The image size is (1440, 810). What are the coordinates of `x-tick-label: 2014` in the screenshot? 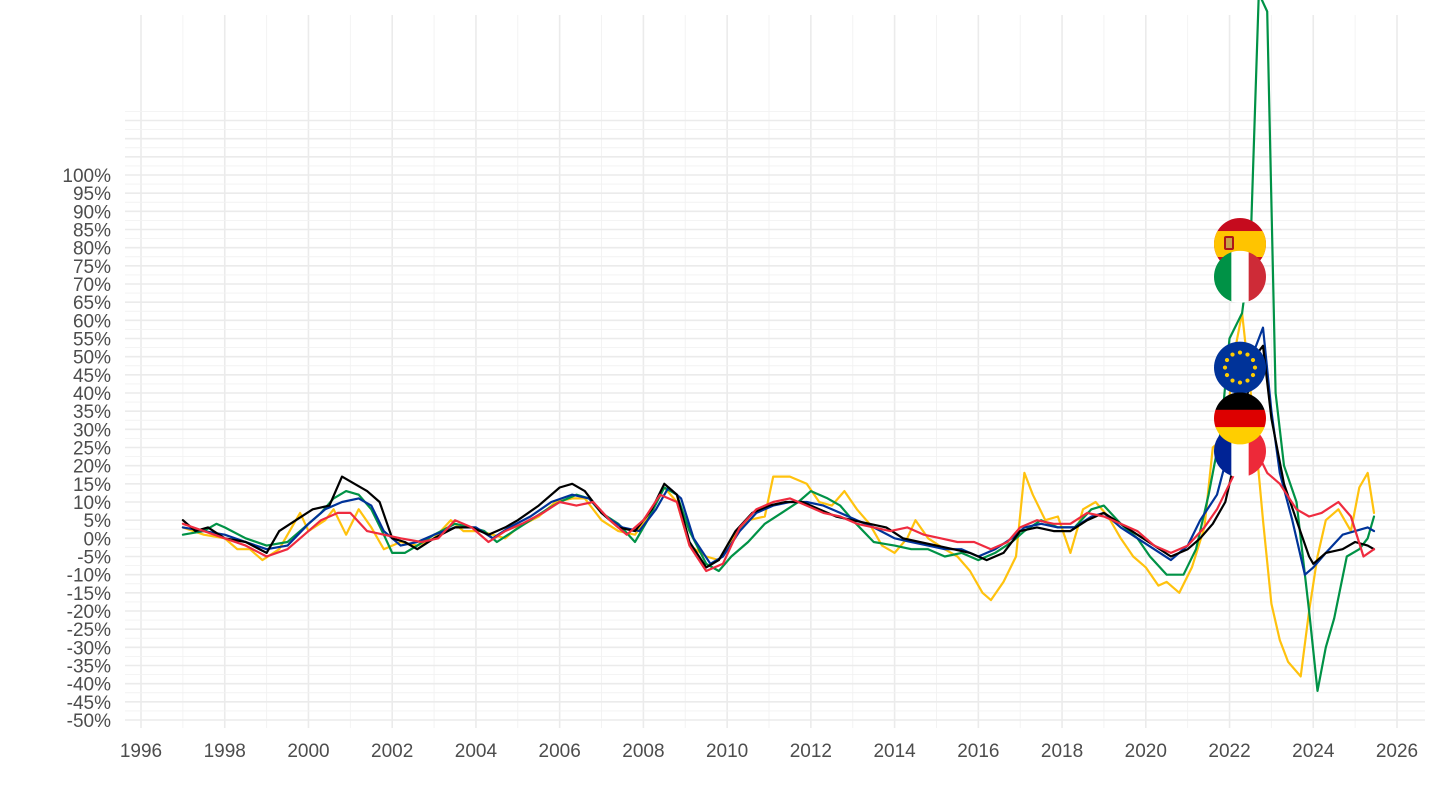 It's located at (894, 751).